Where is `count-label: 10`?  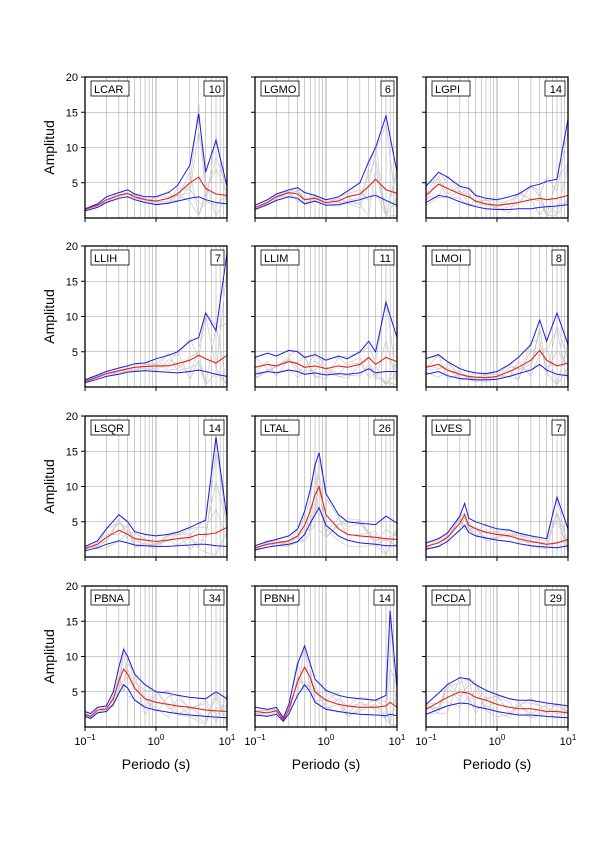 count-label: 10 is located at coordinates (215, 90).